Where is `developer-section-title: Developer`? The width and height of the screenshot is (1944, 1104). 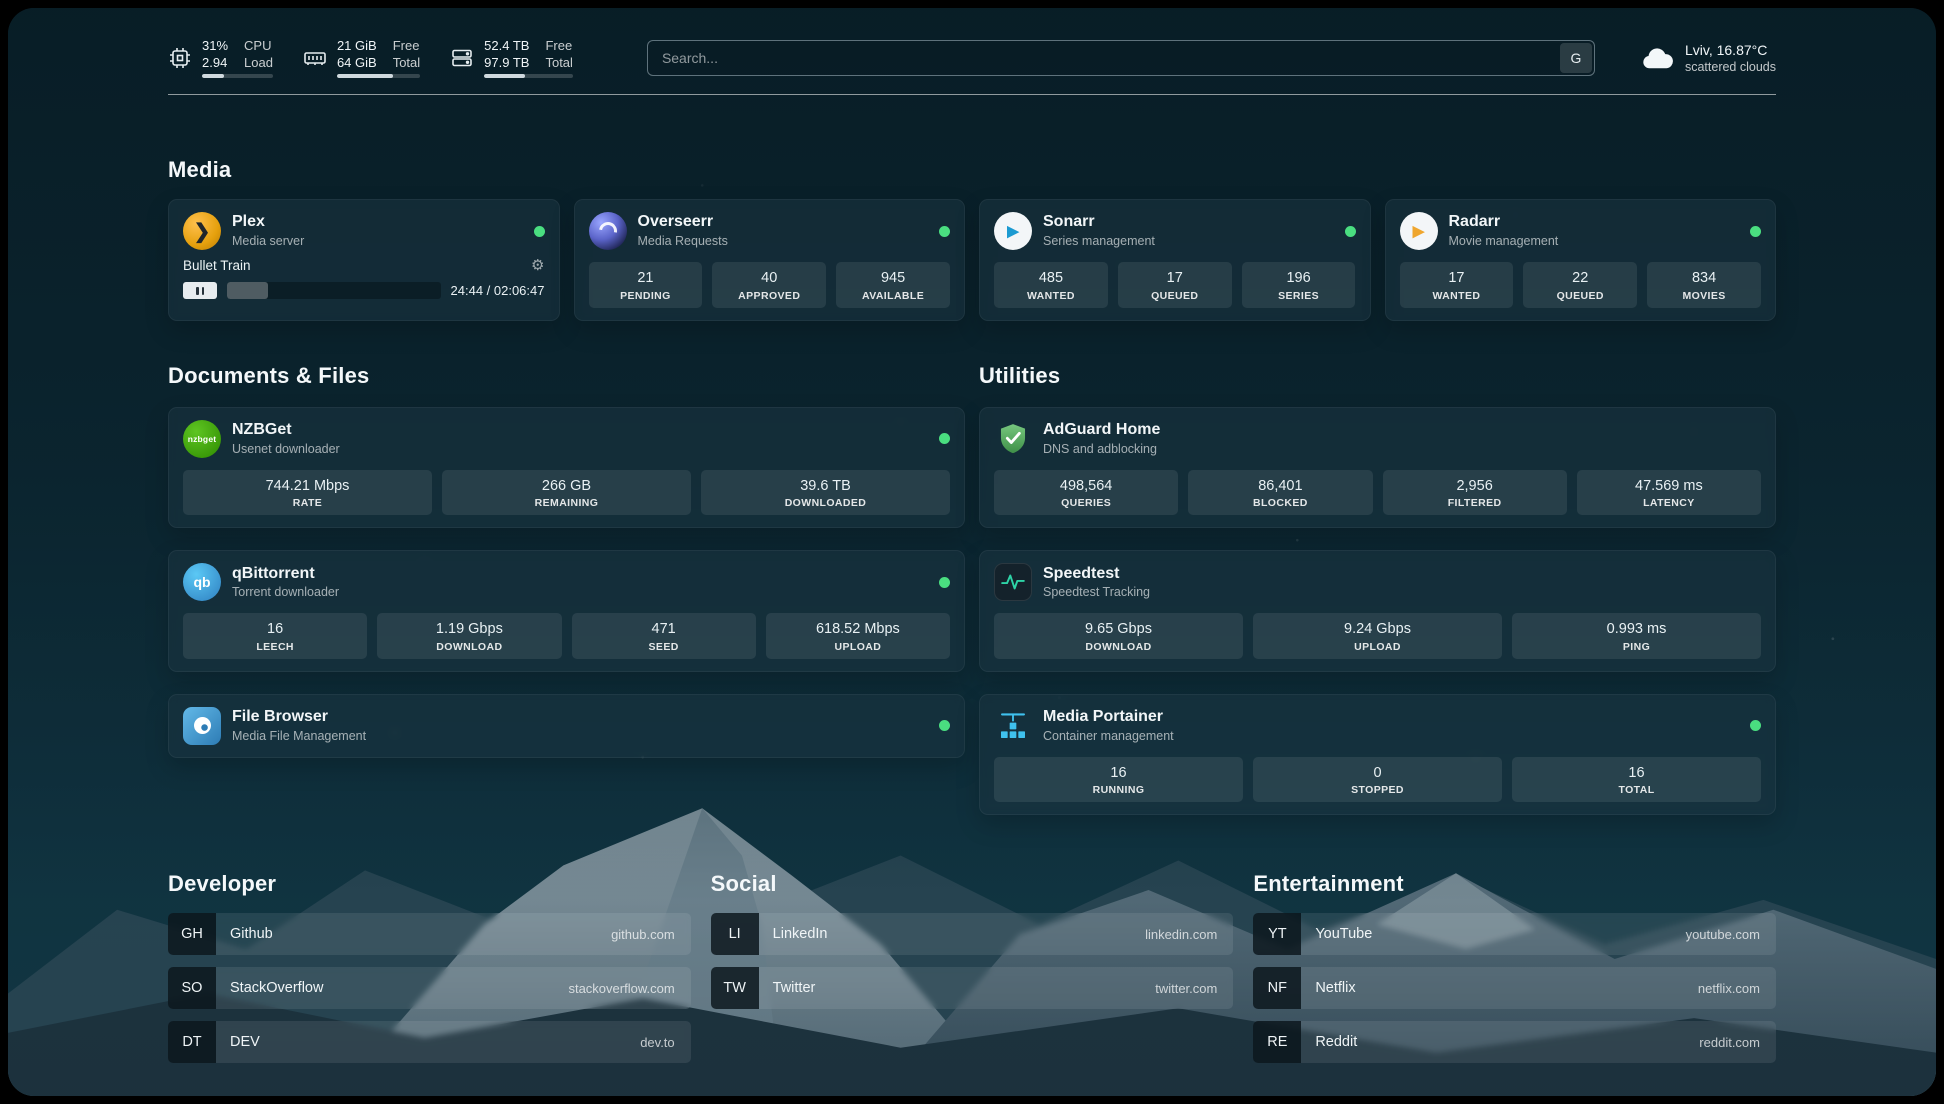
developer-section-title: Developer is located at coordinates (222, 884).